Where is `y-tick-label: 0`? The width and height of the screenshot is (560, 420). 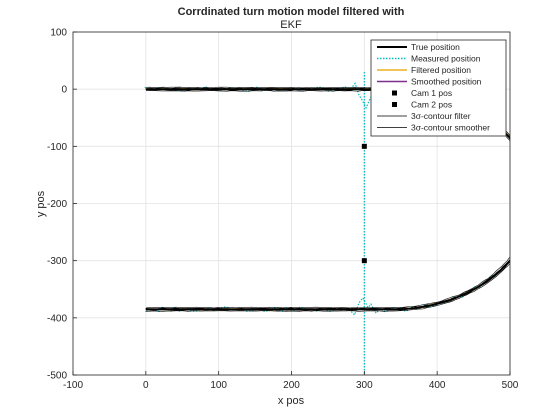 y-tick-label: 0 is located at coordinates (64, 90).